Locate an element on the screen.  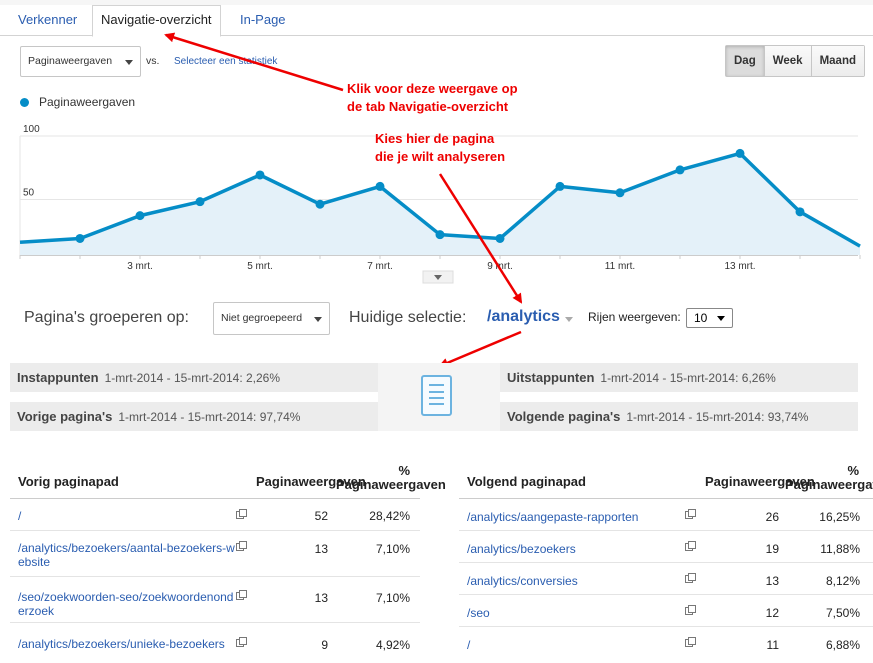
row-path-link: /analytics/conversies is located at coordinates (522, 581).